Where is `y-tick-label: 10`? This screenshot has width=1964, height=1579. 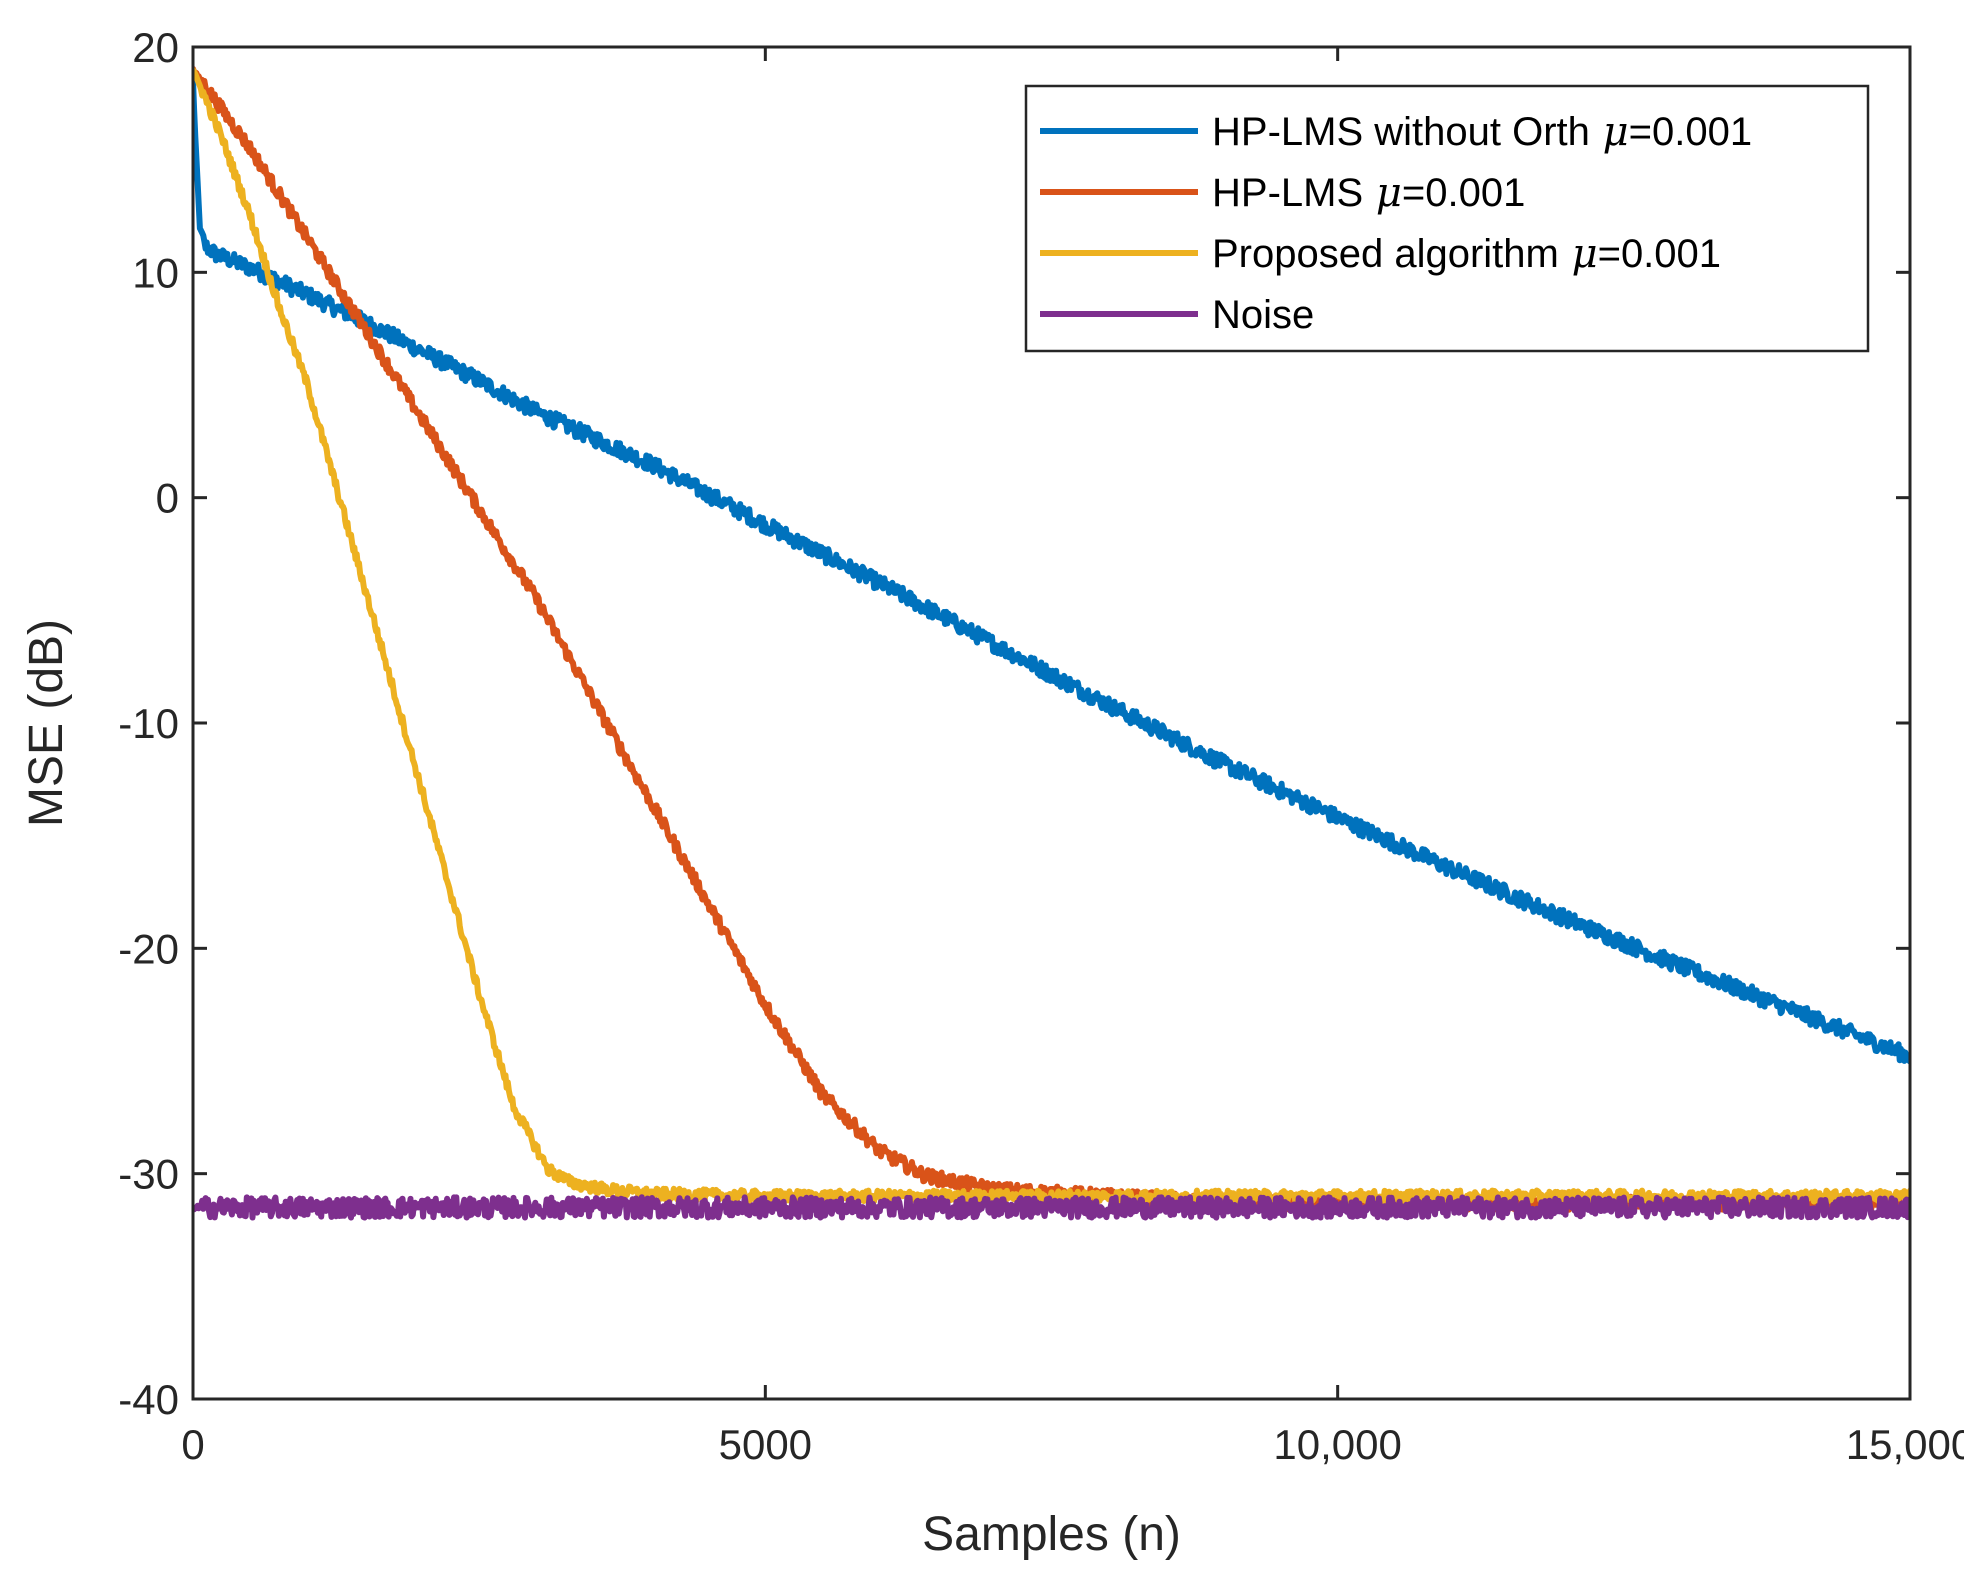 y-tick-label: 10 is located at coordinates (155, 272).